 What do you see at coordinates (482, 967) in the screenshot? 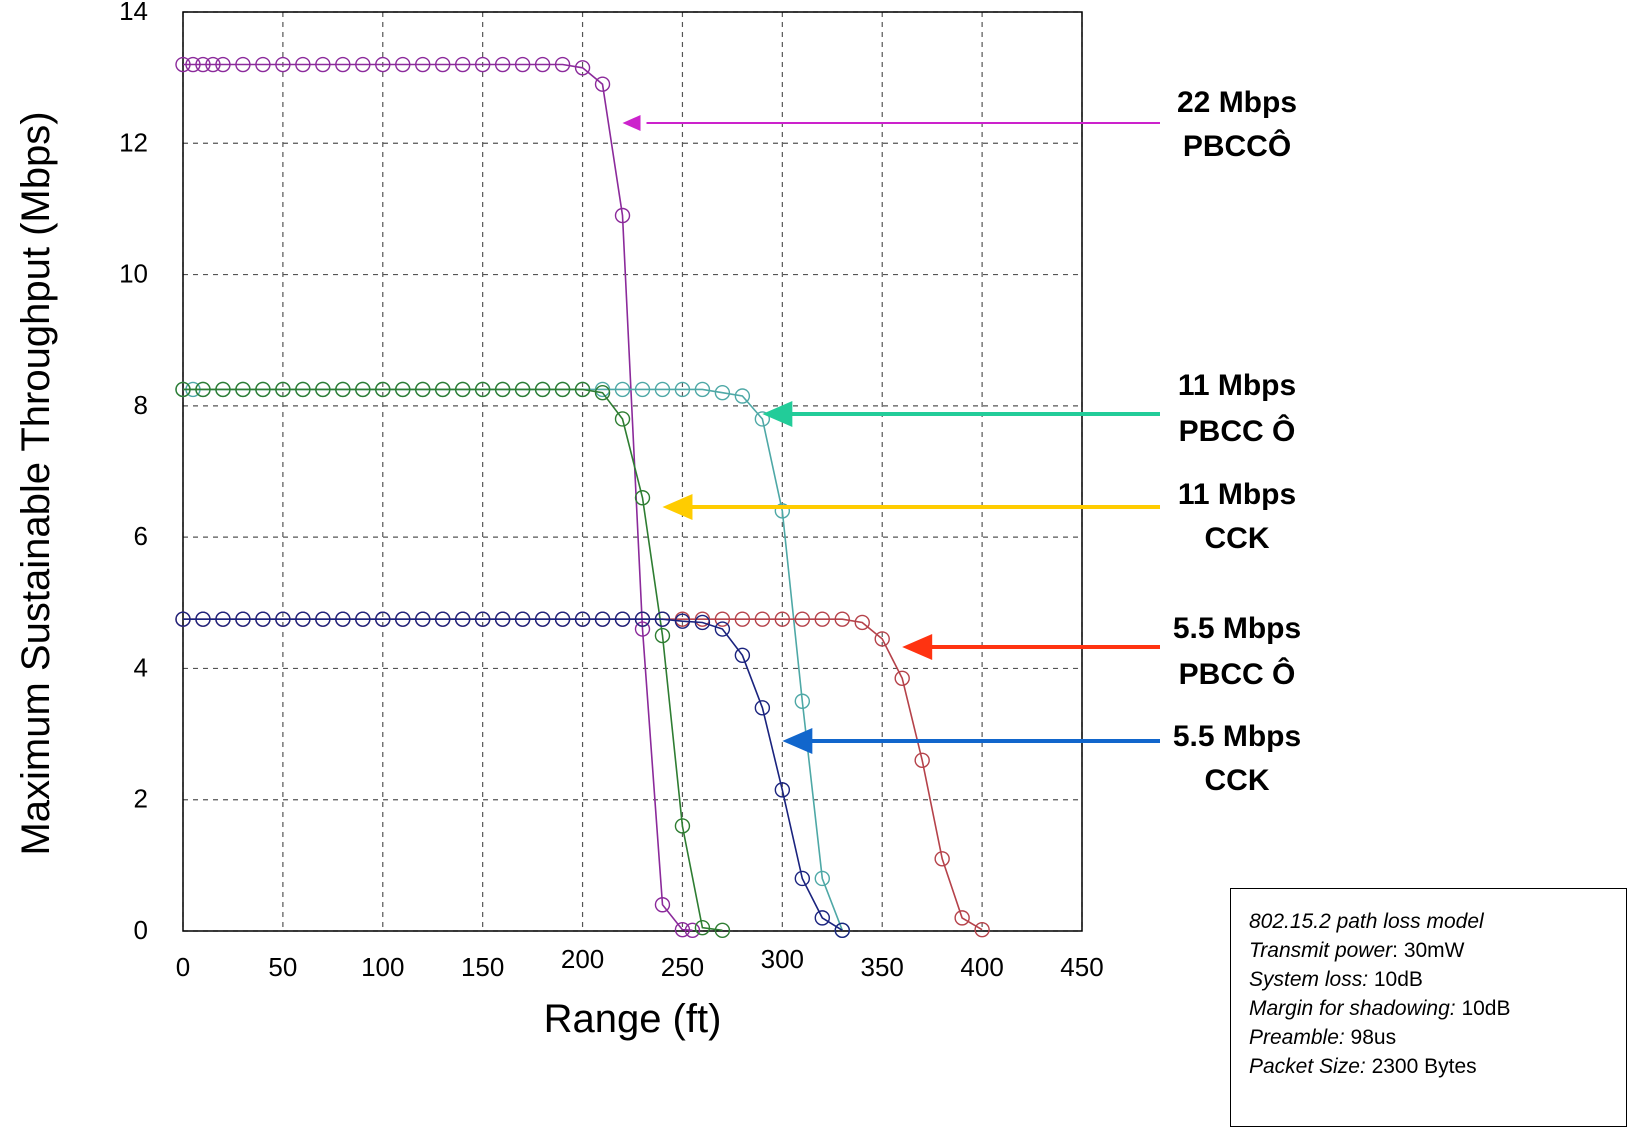
I see `x-tick-label: 150` at bounding box center [482, 967].